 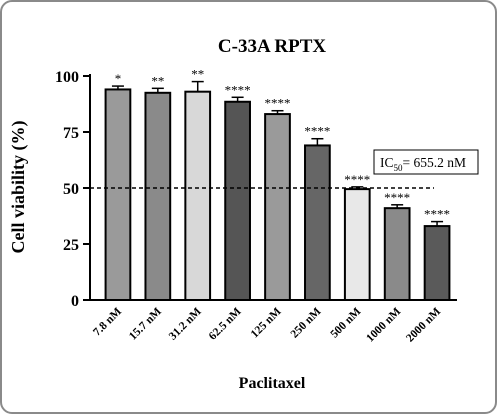 What do you see at coordinates (272, 46) in the screenshot?
I see `chart-title: C-33A RPTX` at bounding box center [272, 46].